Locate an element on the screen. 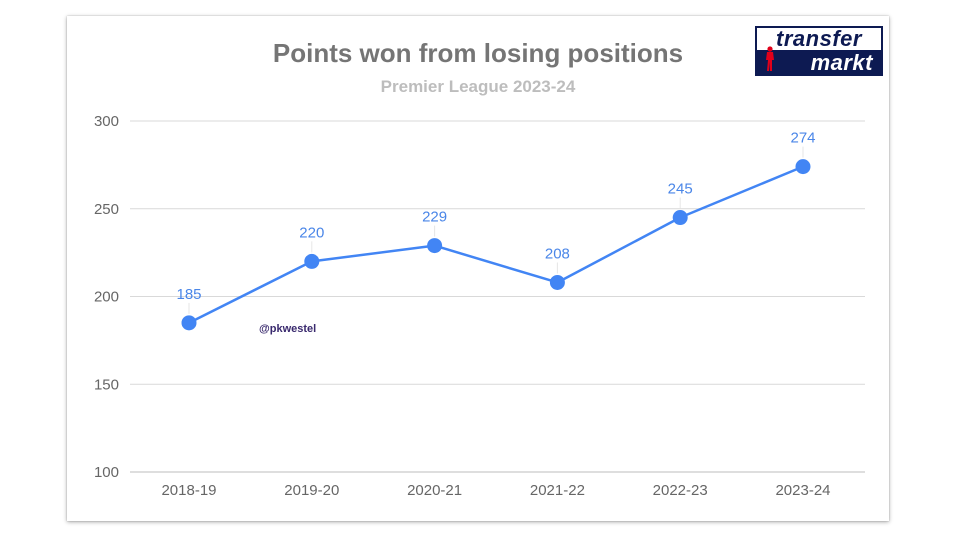 The width and height of the screenshot is (960, 540). x-tick-label: 2019-20 is located at coordinates (311, 490).